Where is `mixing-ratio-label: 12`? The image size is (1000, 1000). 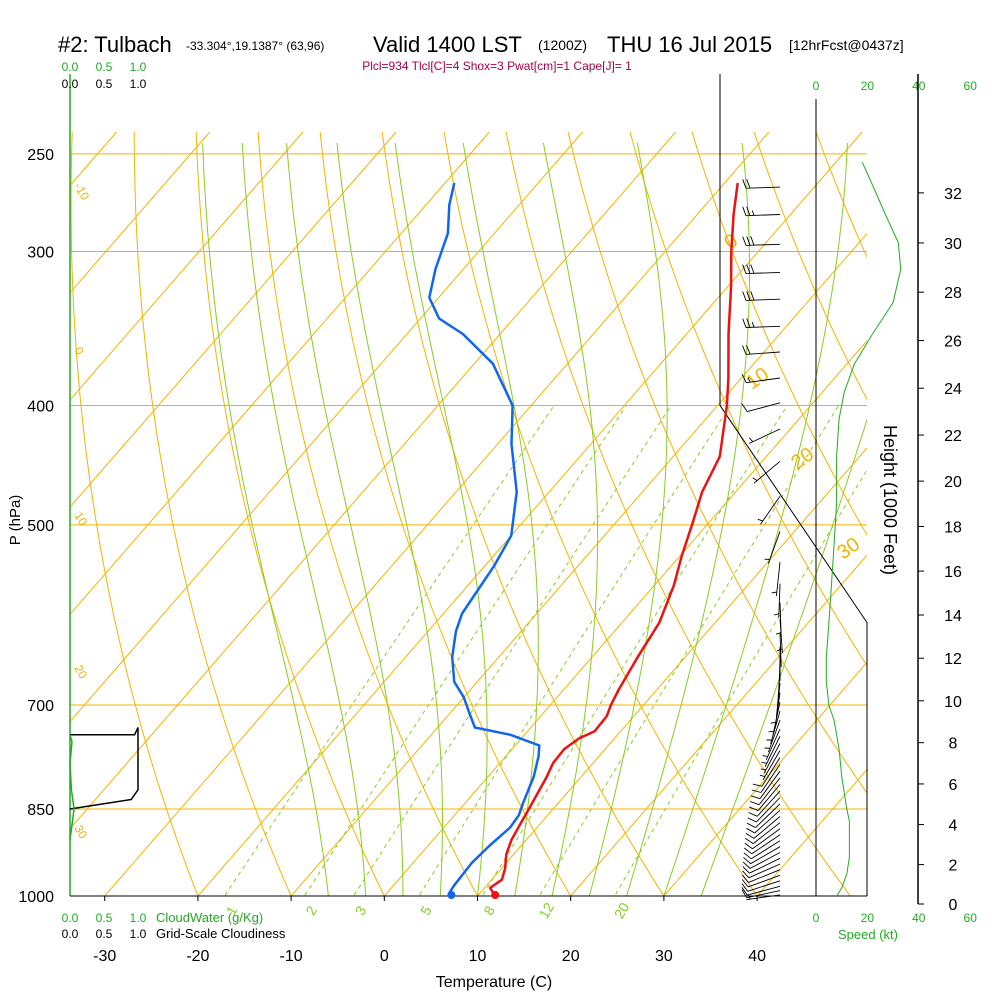
mixing-ratio-label: 12 is located at coordinates (546, 911).